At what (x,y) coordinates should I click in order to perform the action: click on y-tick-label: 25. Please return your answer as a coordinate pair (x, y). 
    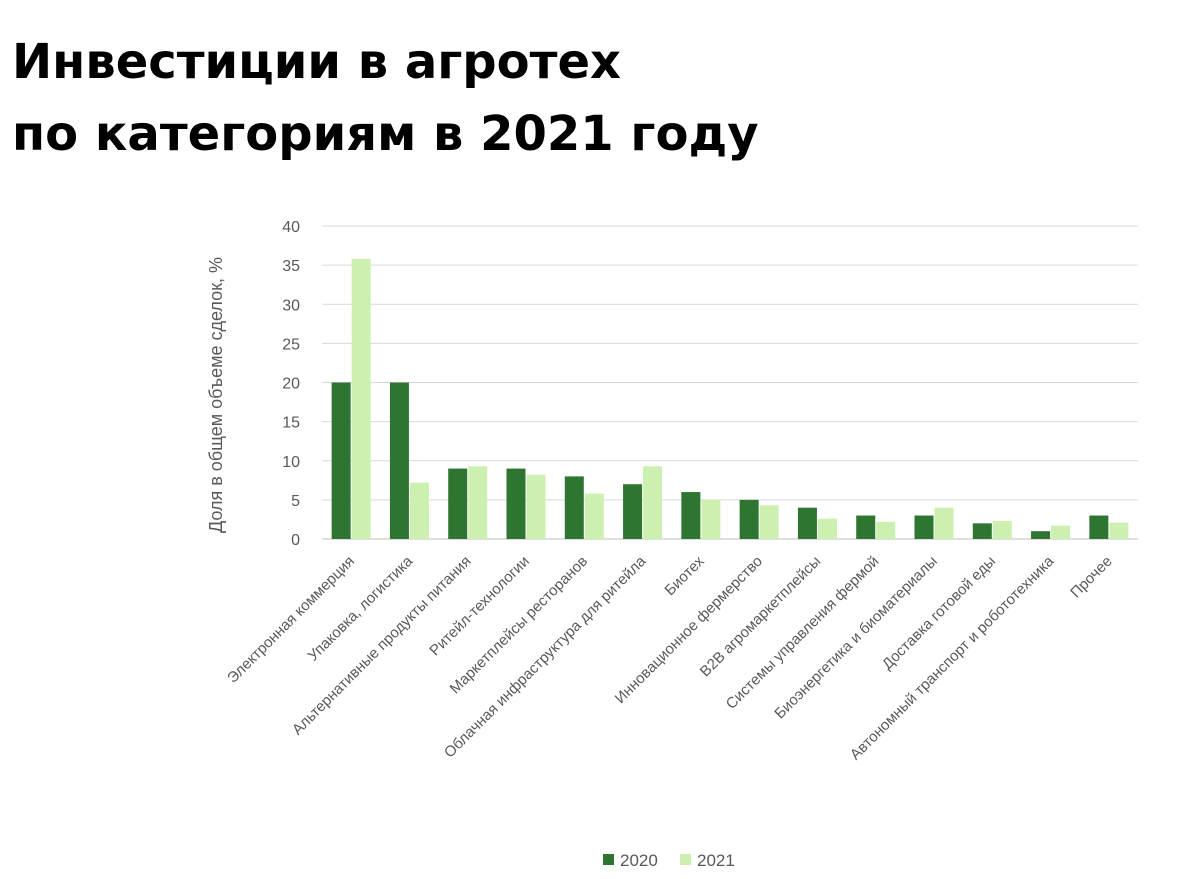
    Looking at the image, I should click on (291, 344).